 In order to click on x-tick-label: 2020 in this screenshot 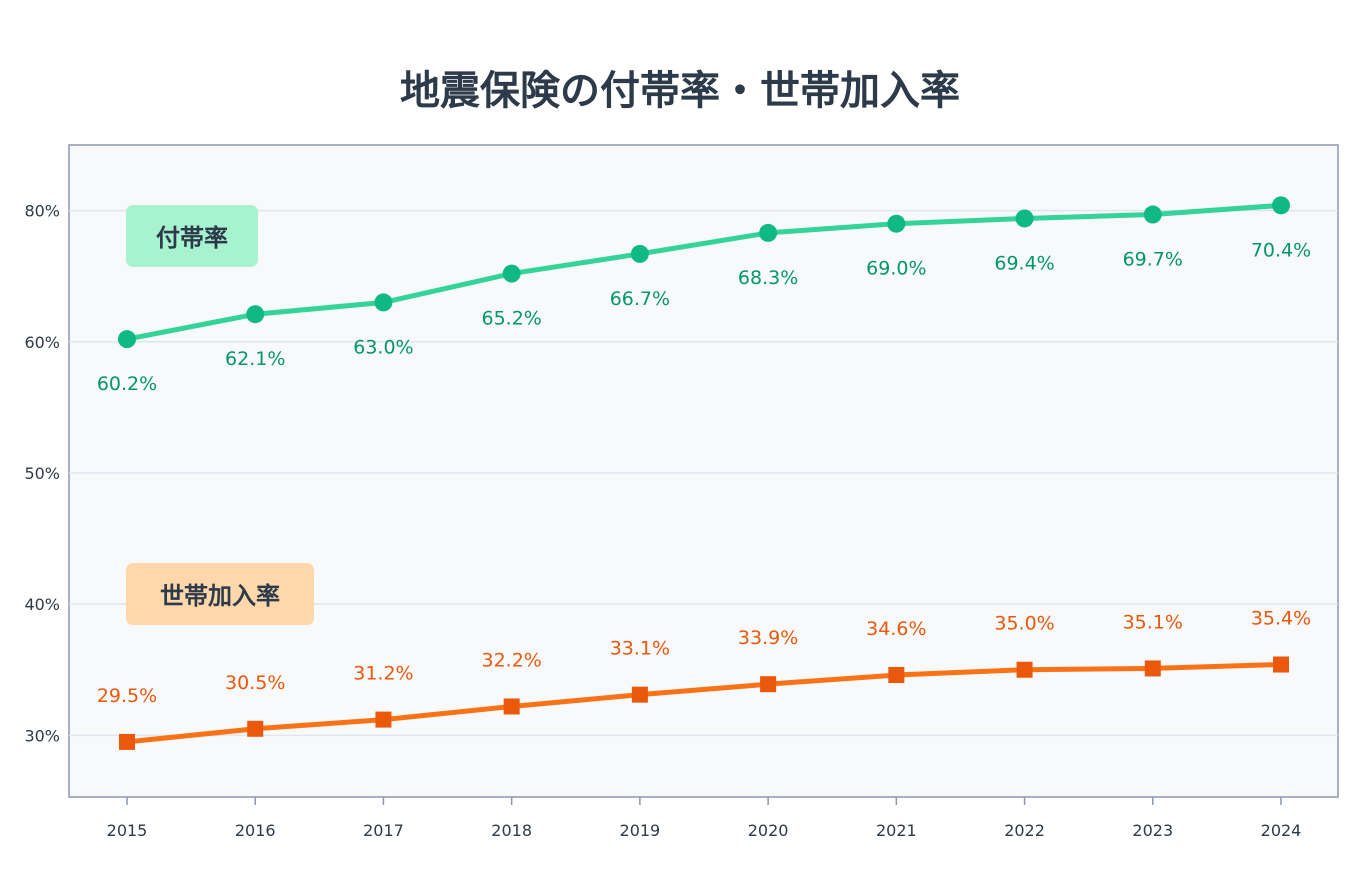, I will do `click(768, 830)`.